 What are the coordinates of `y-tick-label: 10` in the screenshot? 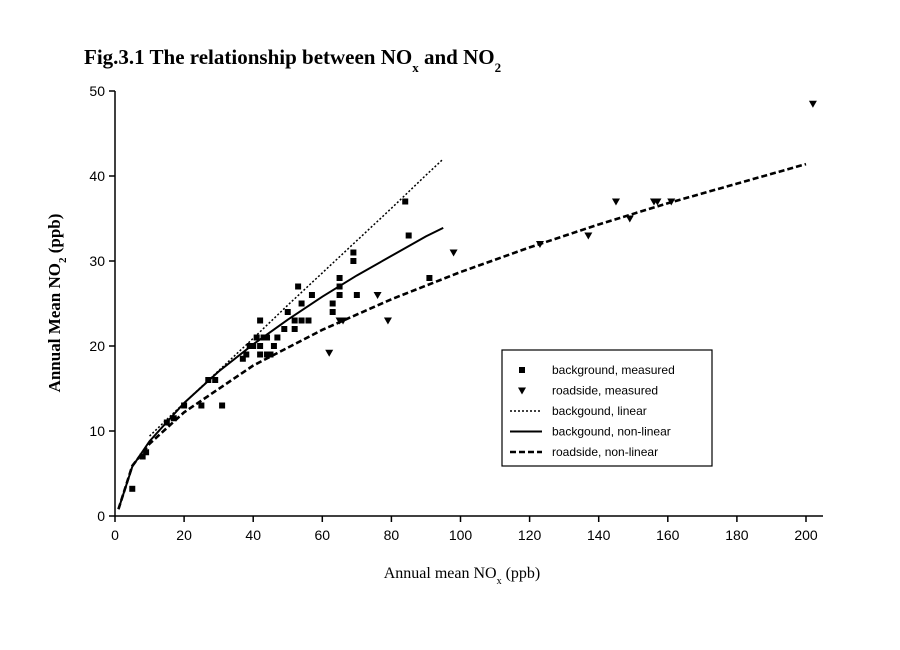 It's located at (97, 431).